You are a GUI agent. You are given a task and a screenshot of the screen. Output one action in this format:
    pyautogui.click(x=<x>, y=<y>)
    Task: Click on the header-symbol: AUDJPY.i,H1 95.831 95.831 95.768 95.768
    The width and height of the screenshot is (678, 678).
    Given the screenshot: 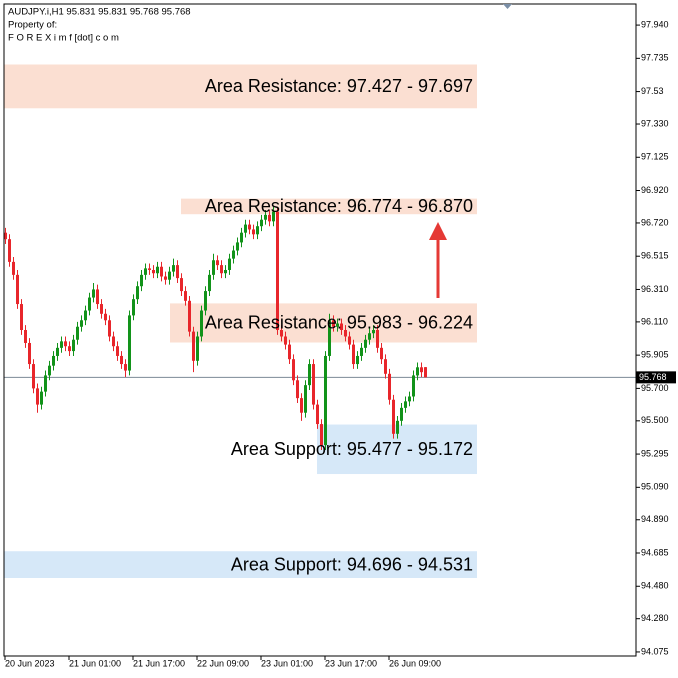 What is the action you would take?
    pyautogui.click(x=99, y=12)
    